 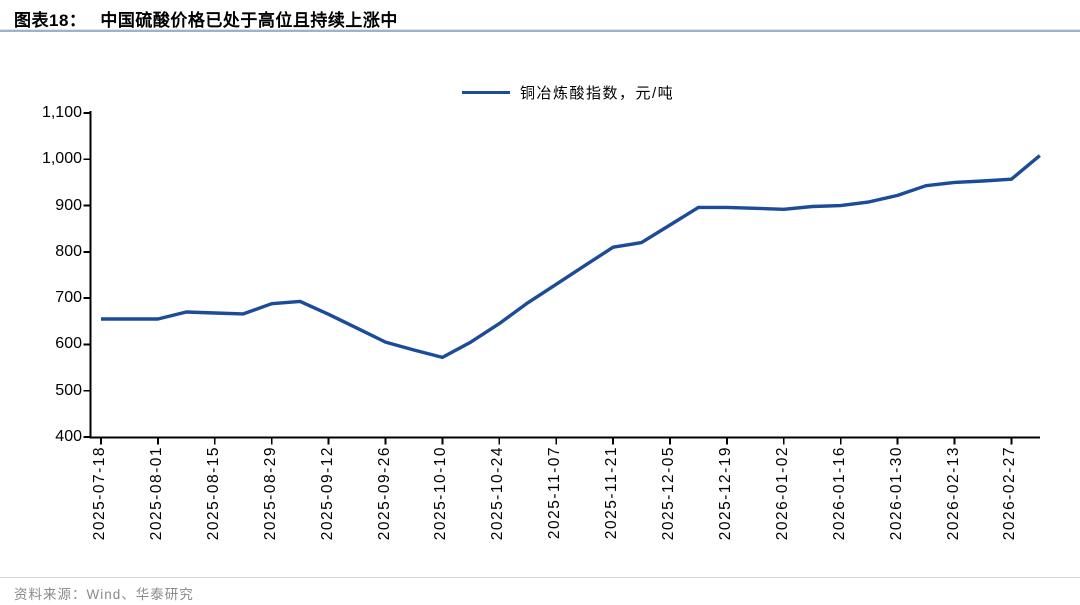 What do you see at coordinates (327, 493) in the screenshot?
I see `x-axis-tick-label: 2025-09-12` at bounding box center [327, 493].